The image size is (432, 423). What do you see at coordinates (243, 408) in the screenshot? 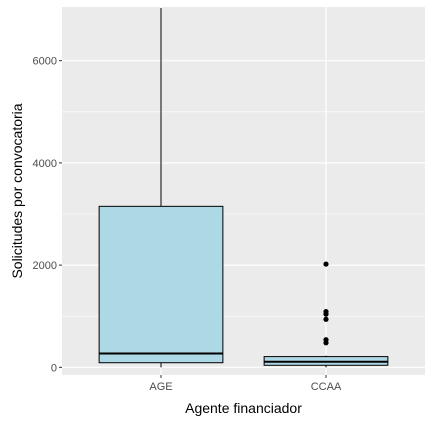
I see `x-axis-title: Agente financiador` at bounding box center [243, 408].